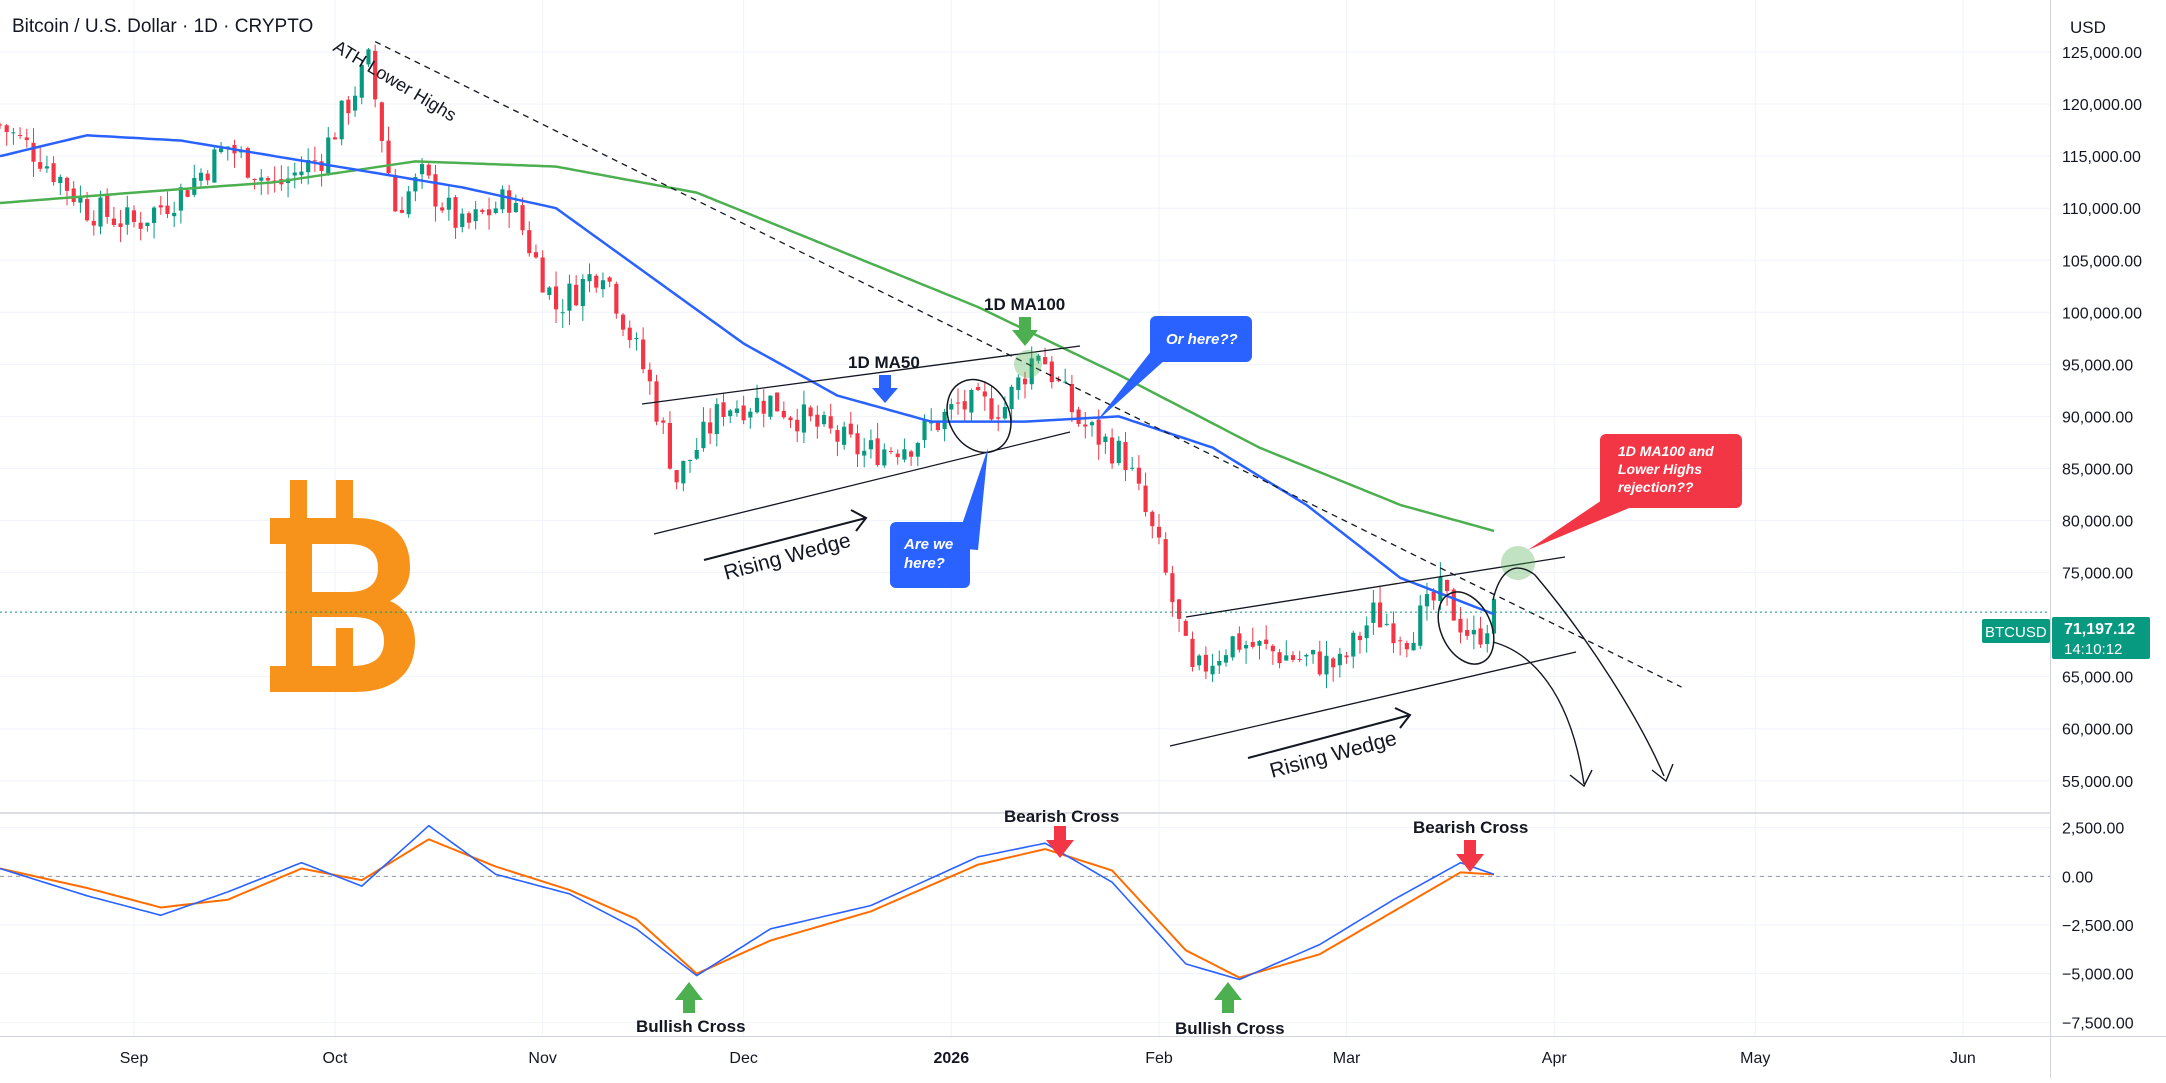  I want to click on callout-rejection-line3: rejection??, so click(1656, 487).